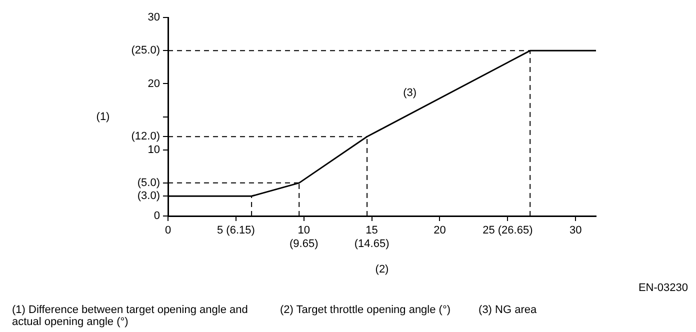 This screenshot has width=696, height=332. I want to click on x-tick-label: 5 (6.15), so click(235, 230).